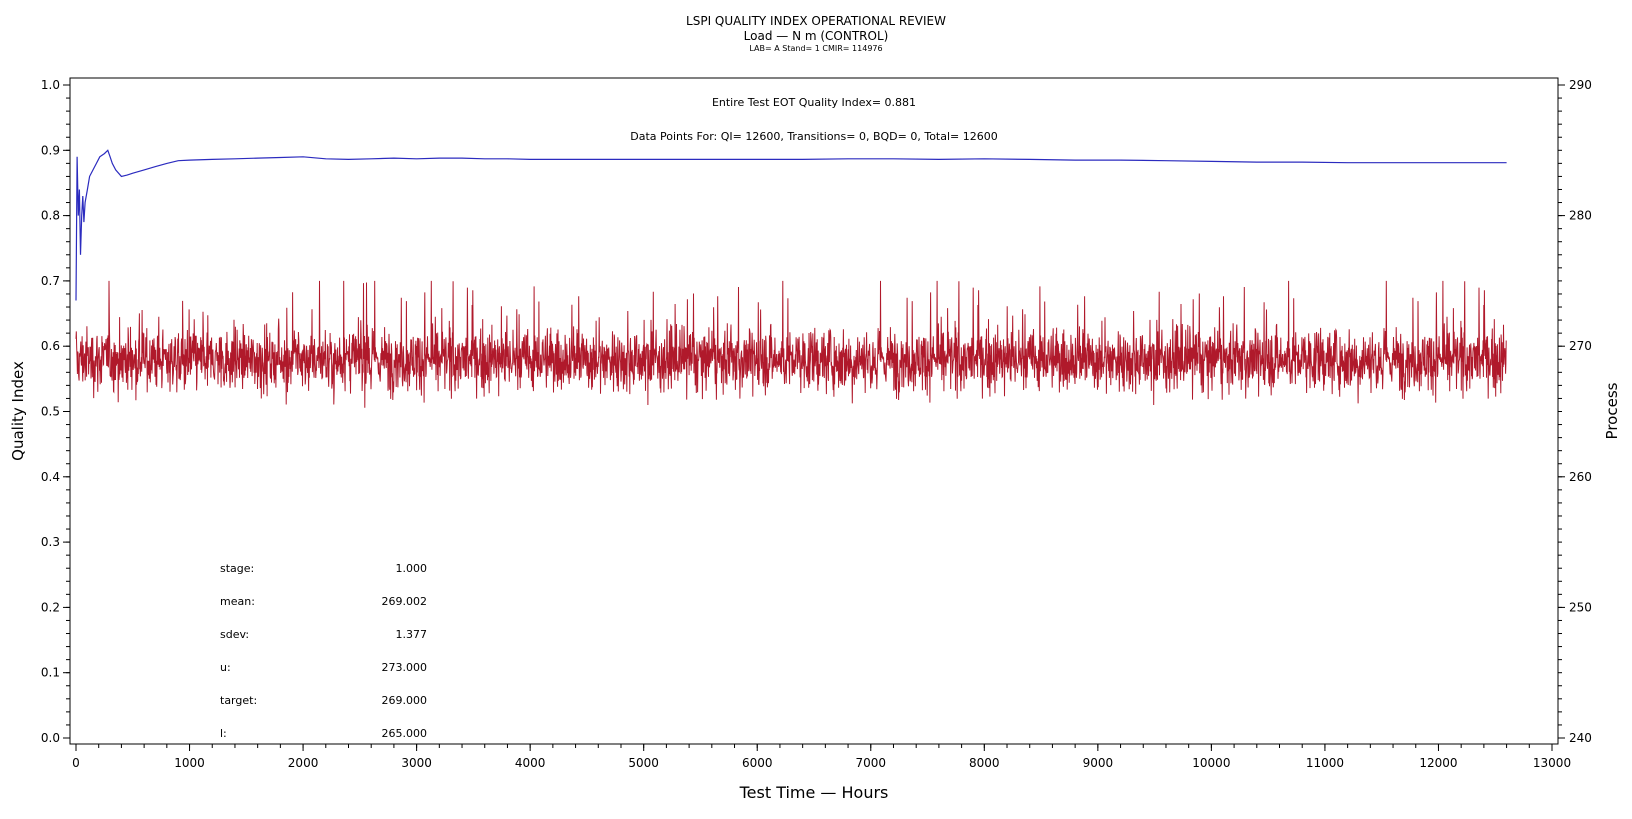 This screenshot has height=819, width=1632. I want to click on x-tick-label: 13000, so click(1552, 763).